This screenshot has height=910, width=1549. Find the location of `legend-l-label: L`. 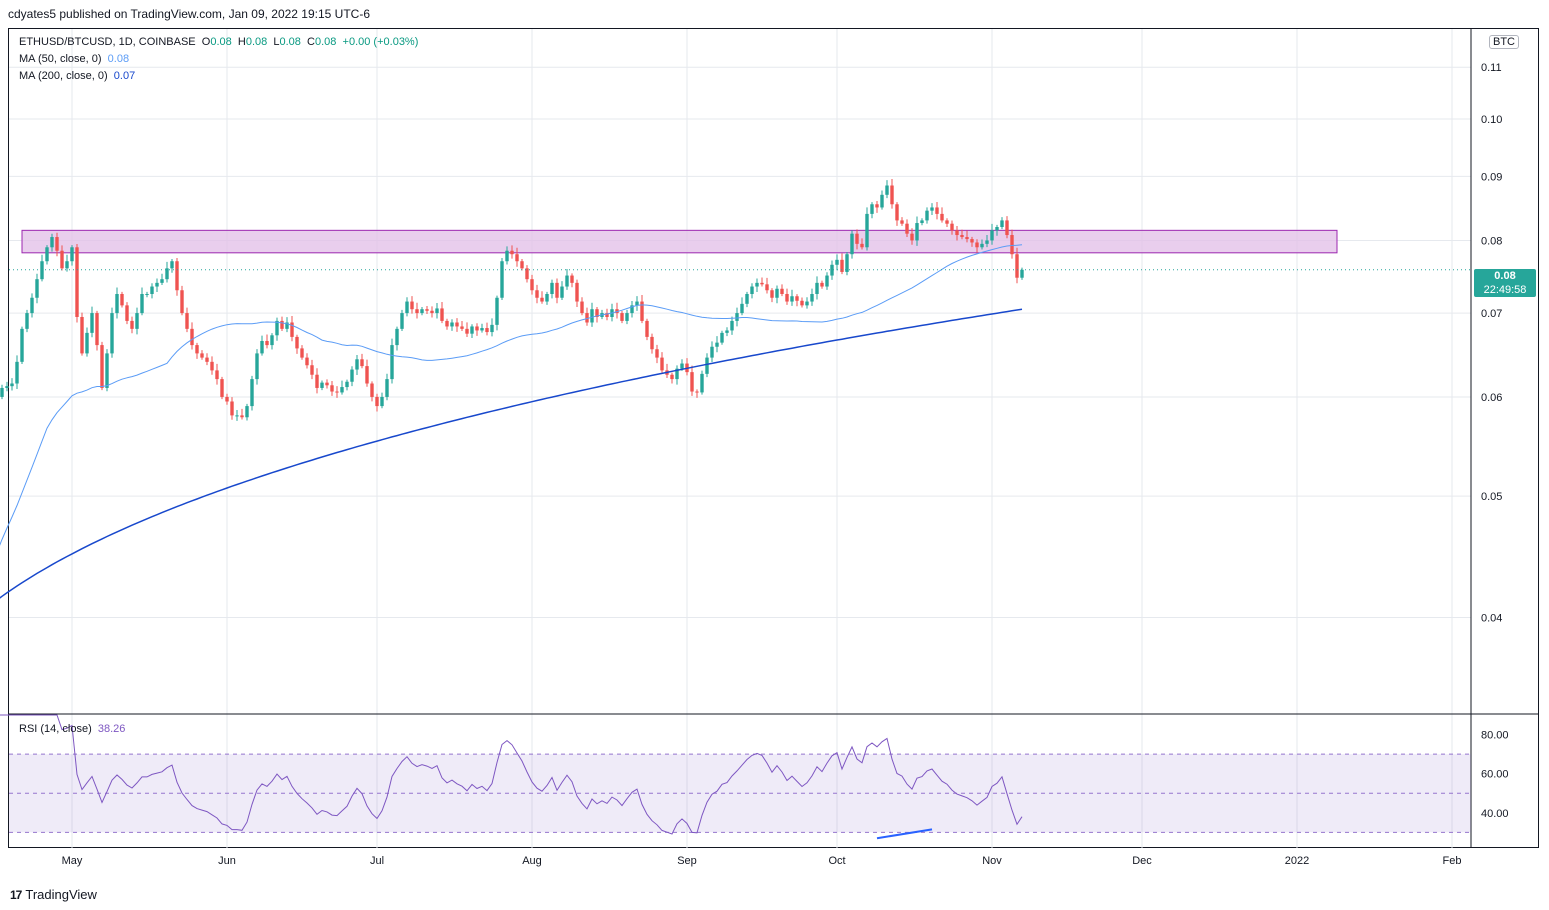

legend-l-label: L is located at coordinates (276, 42).